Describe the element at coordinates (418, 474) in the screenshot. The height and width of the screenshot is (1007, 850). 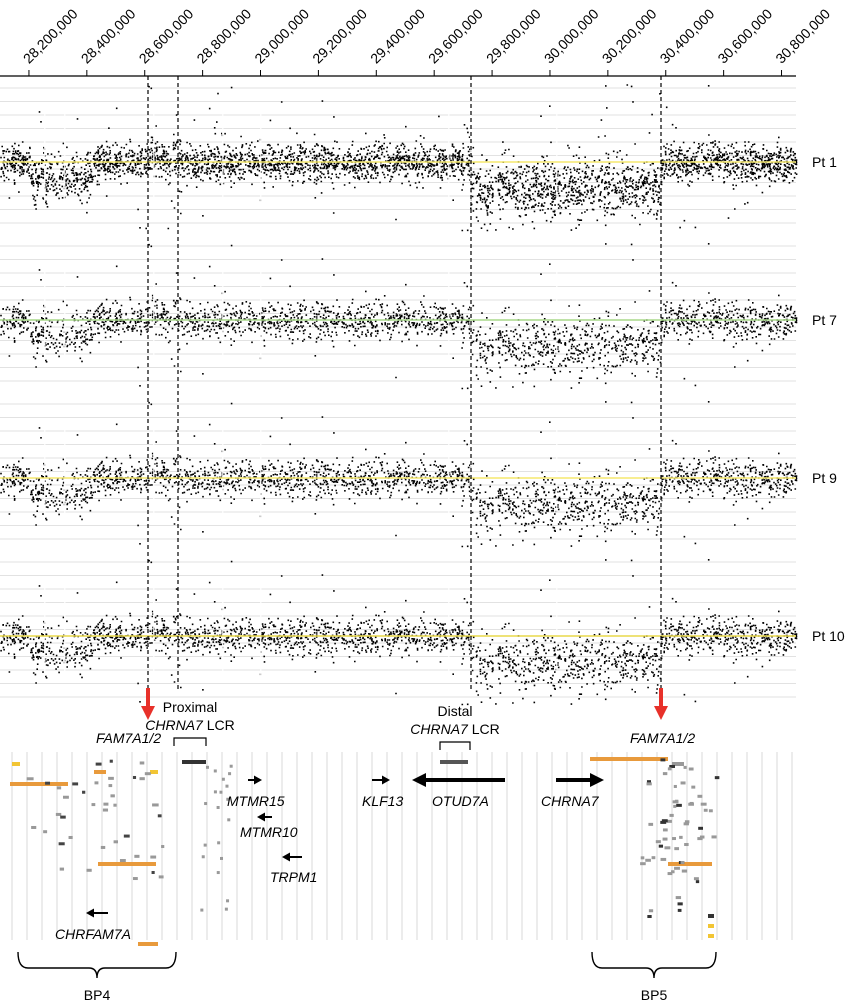
I see `panel-3: Pt 9` at that location.